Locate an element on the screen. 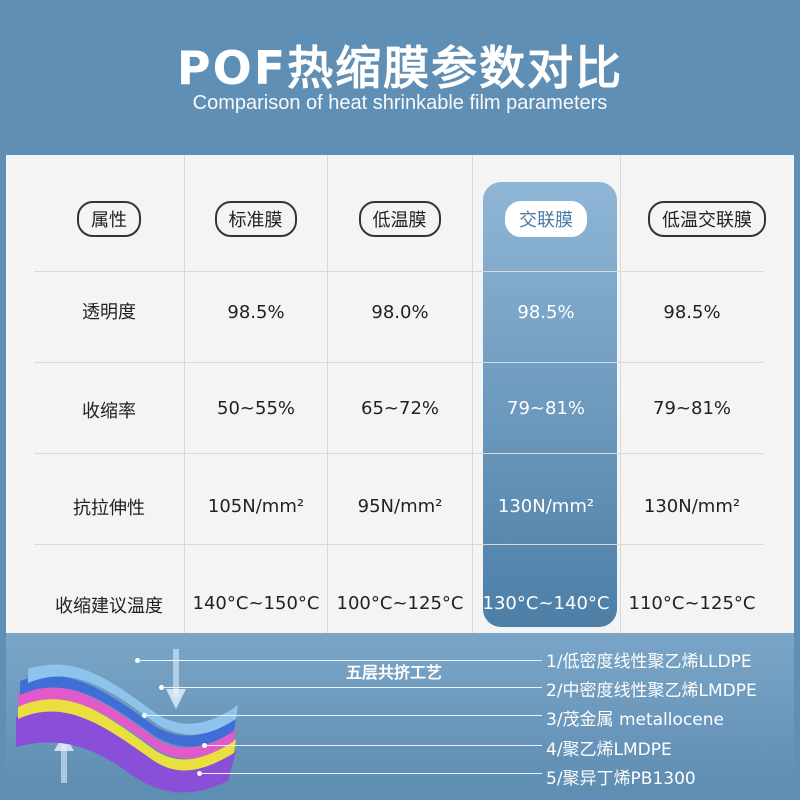 This screenshot has width=800, height=800. row-label-transparency: 透明度 is located at coordinates (109, 312).